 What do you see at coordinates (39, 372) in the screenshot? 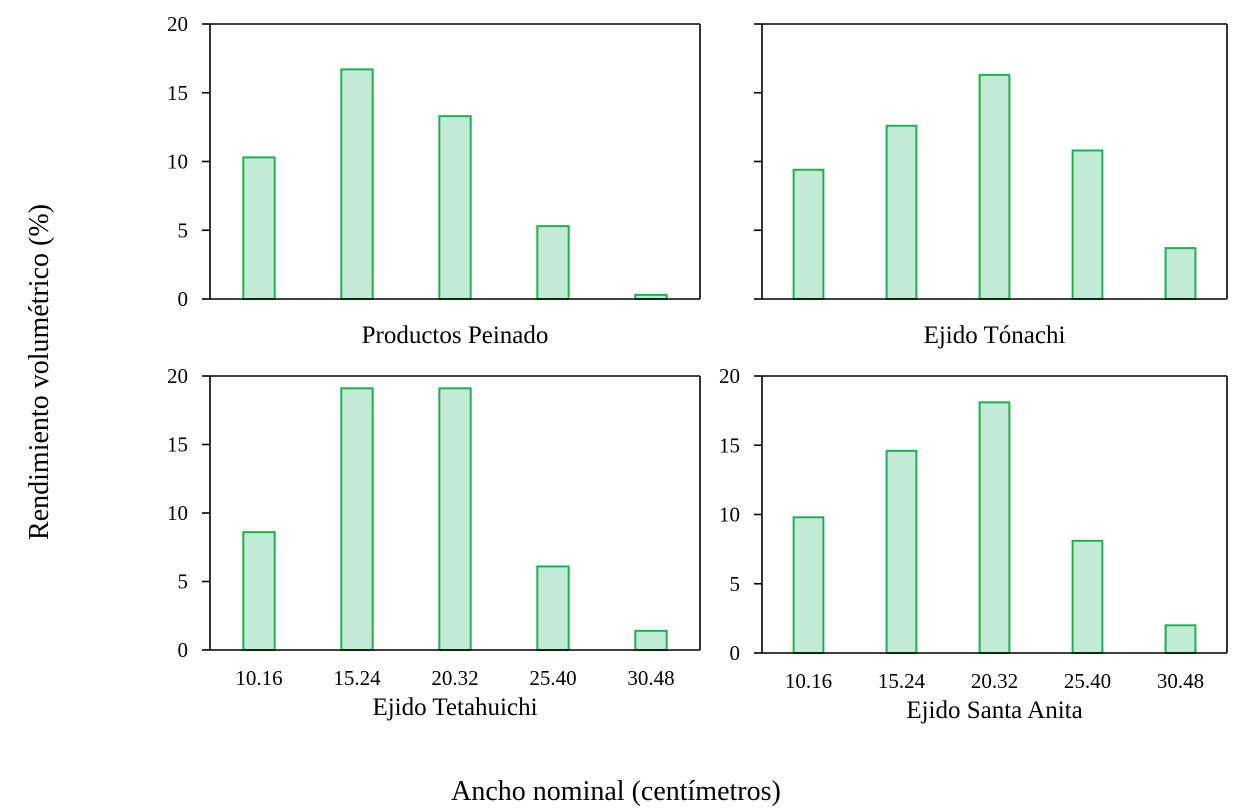
I see `y-axis-title: Rendimiento volumétrico (%)` at bounding box center [39, 372].